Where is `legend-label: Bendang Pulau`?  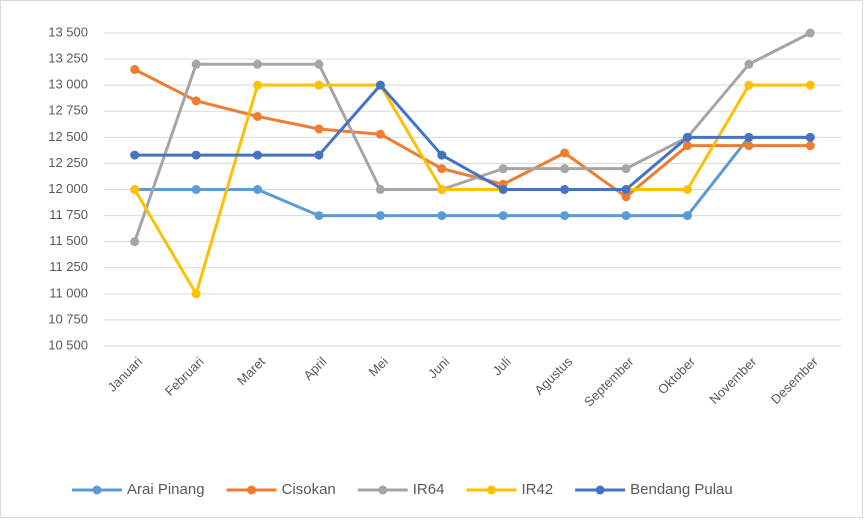
legend-label: Bendang Pulau is located at coordinates (681, 489).